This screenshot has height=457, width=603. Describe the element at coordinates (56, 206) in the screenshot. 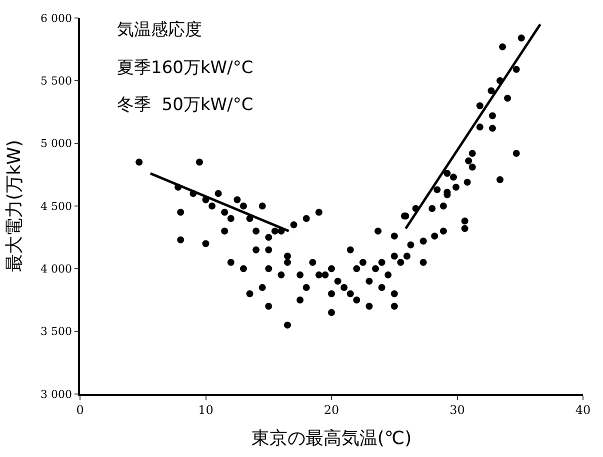

I see `y-tick-label: 4 500` at that location.